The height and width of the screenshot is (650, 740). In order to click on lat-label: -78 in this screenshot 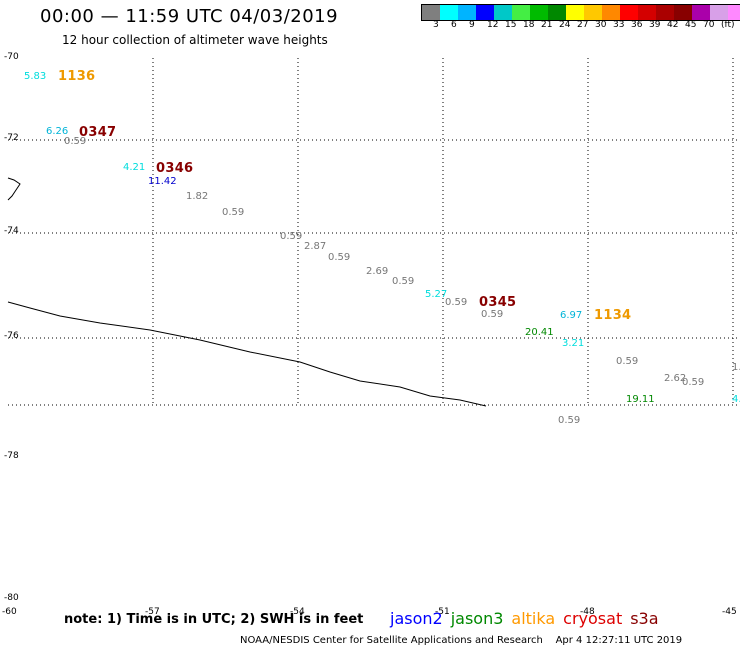, I will do `click(11, 456)`.